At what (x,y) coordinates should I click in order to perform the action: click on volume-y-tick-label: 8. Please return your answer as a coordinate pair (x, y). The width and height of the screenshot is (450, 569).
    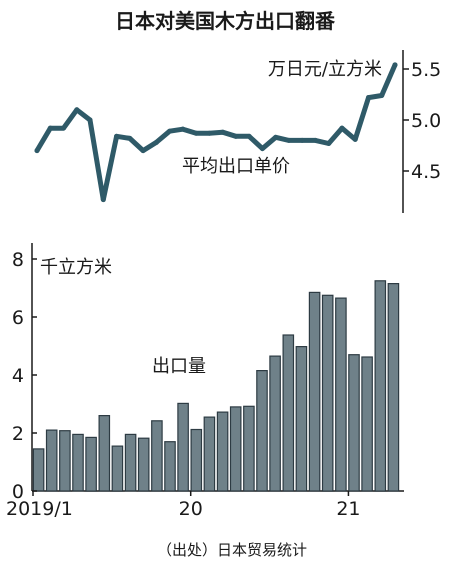
    Looking at the image, I should click on (18, 260).